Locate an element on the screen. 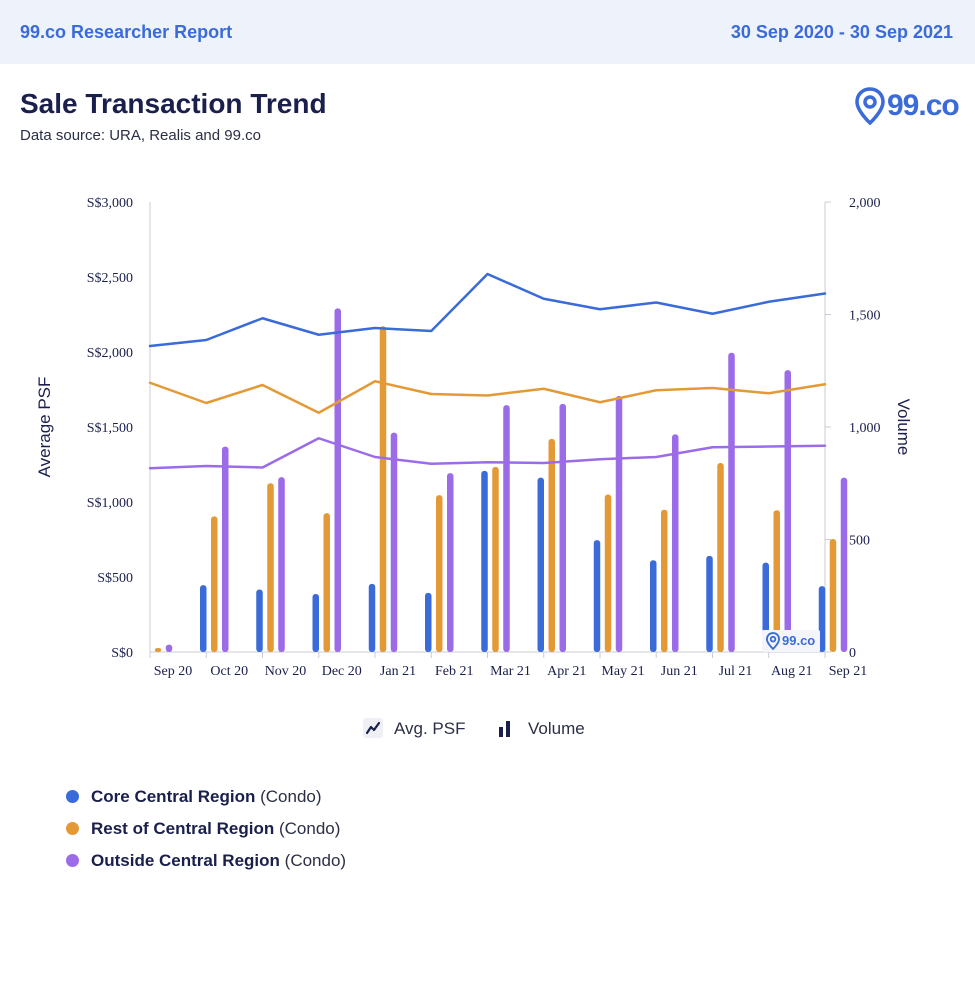 Image resolution: width=975 pixels, height=1000 pixels. x-tick-label: Dec 20 is located at coordinates (342, 671).